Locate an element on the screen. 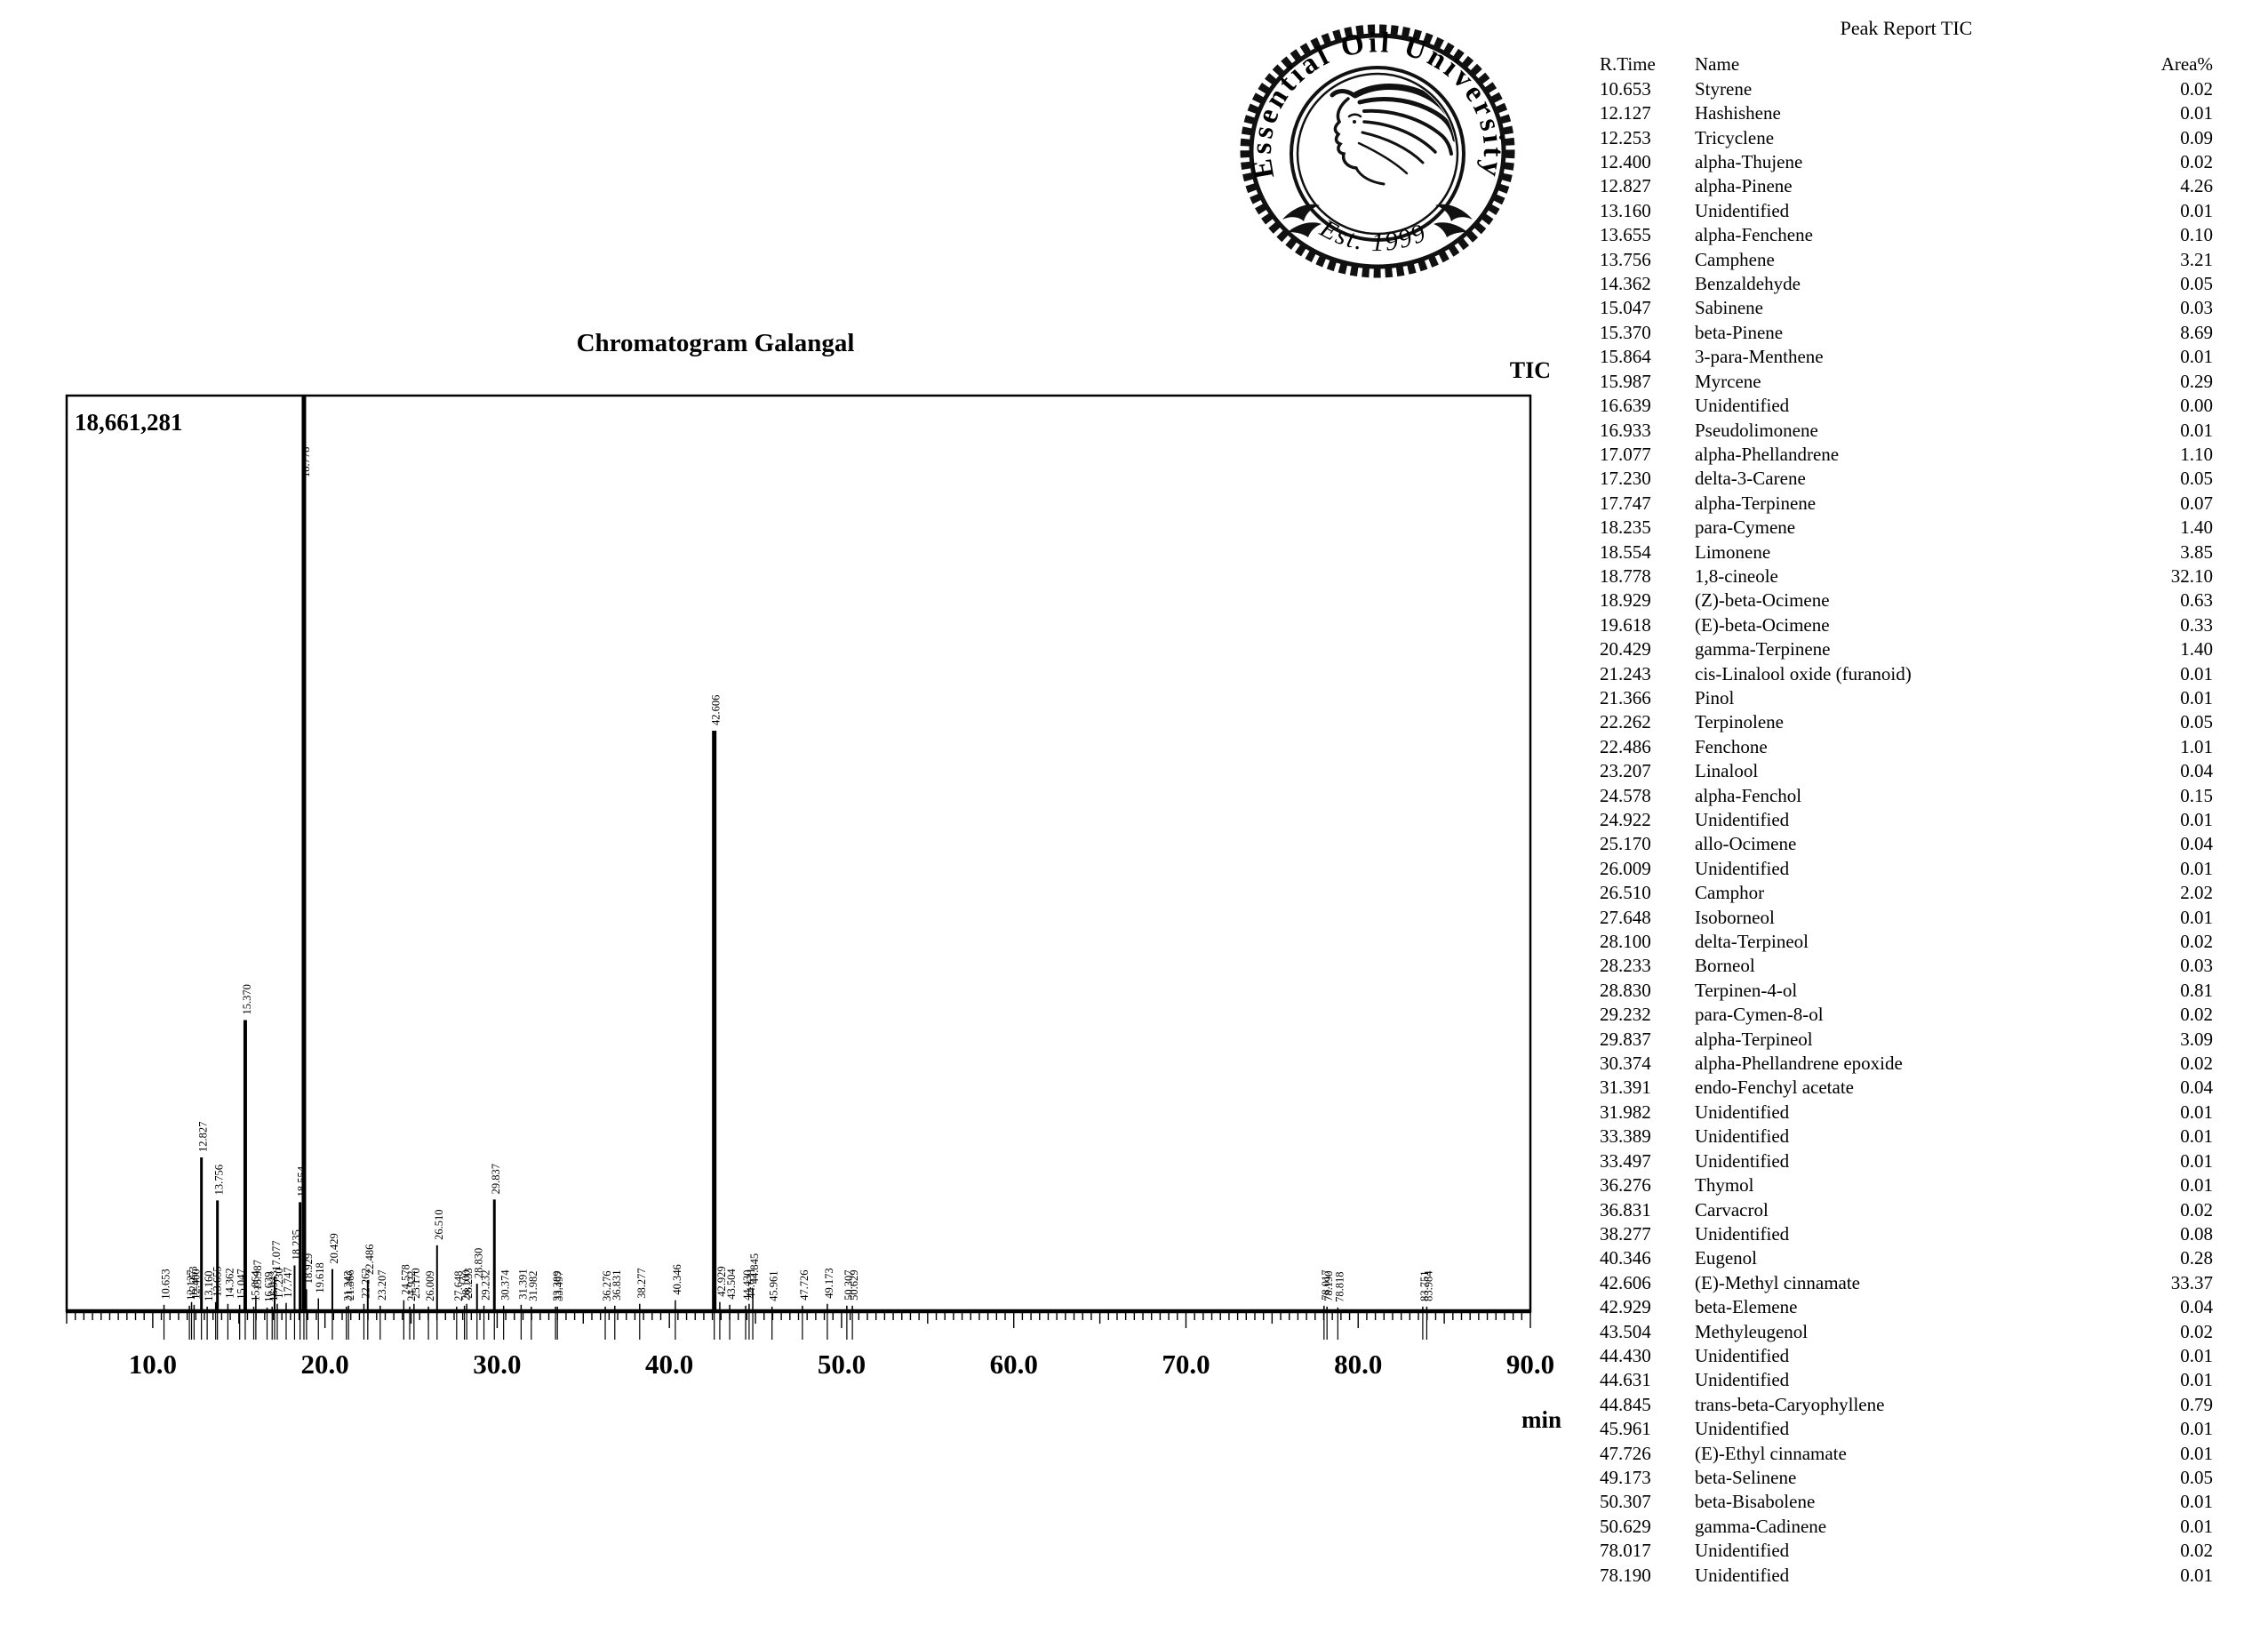 The width and height of the screenshot is (2268, 1625). report-cell-area: 0.29 is located at coordinates (2196, 381).